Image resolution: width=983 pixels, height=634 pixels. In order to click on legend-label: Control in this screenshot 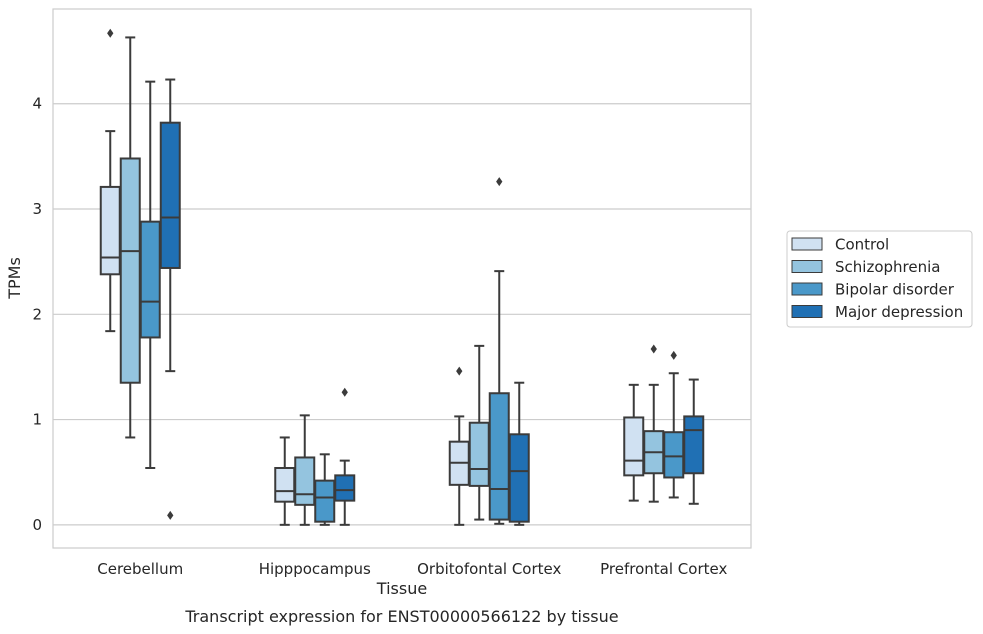, I will do `click(862, 245)`.